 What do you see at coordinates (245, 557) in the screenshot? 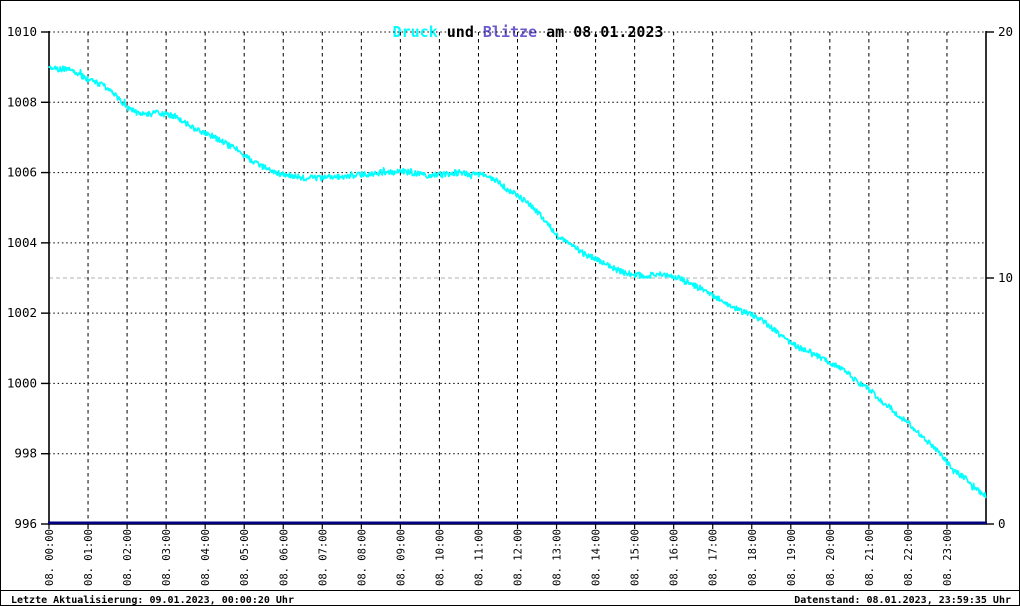
I see `x-axis-tick-label: 08. 05:00` at bounding box center [245, 557].